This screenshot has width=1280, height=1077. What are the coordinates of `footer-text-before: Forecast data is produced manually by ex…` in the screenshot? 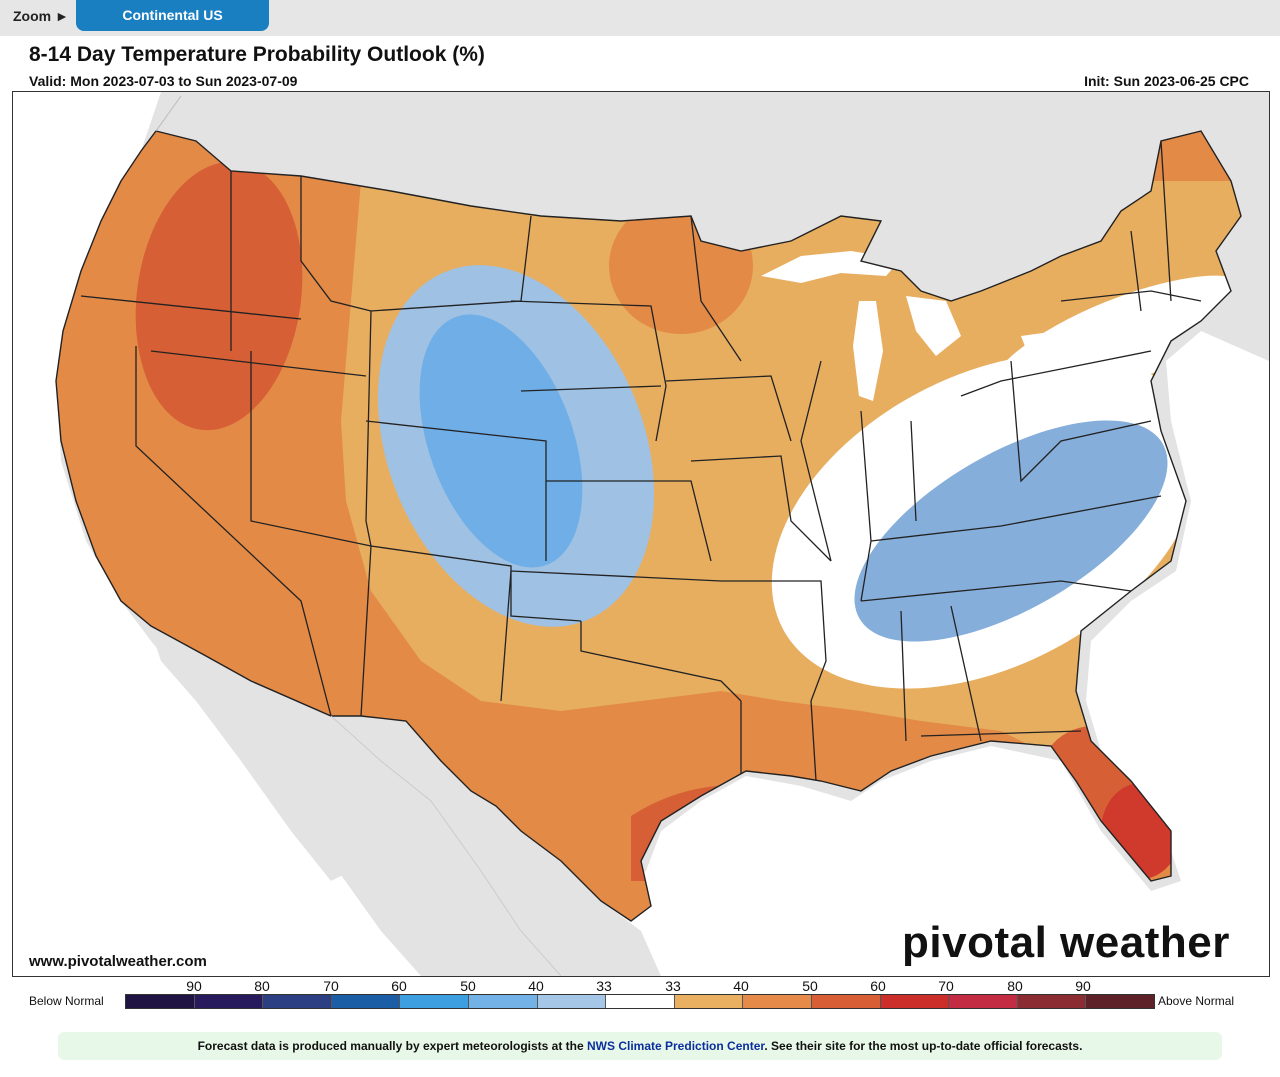 It's located at (392, 1046).